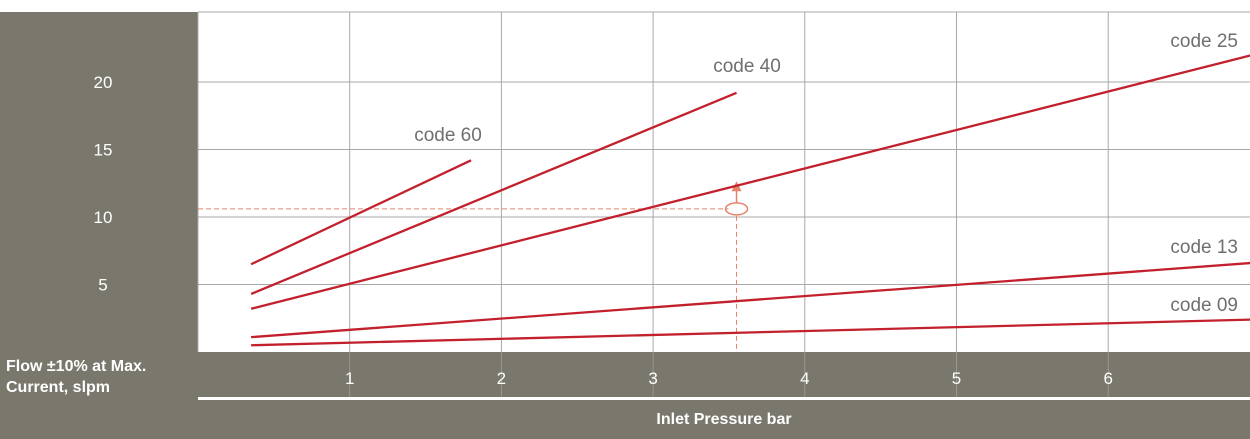 Image resolution: width=1250 pixels, height=439 pixels. I want to click on y-tick-label: 10, so click(103, 217).